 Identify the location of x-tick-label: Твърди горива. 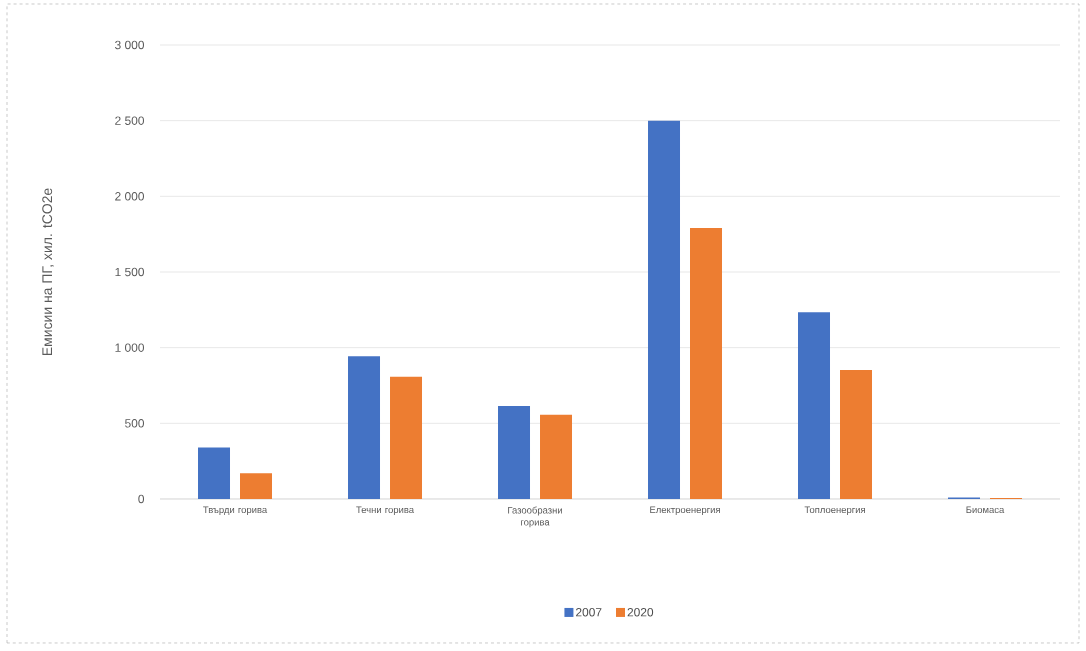
(235, 510).